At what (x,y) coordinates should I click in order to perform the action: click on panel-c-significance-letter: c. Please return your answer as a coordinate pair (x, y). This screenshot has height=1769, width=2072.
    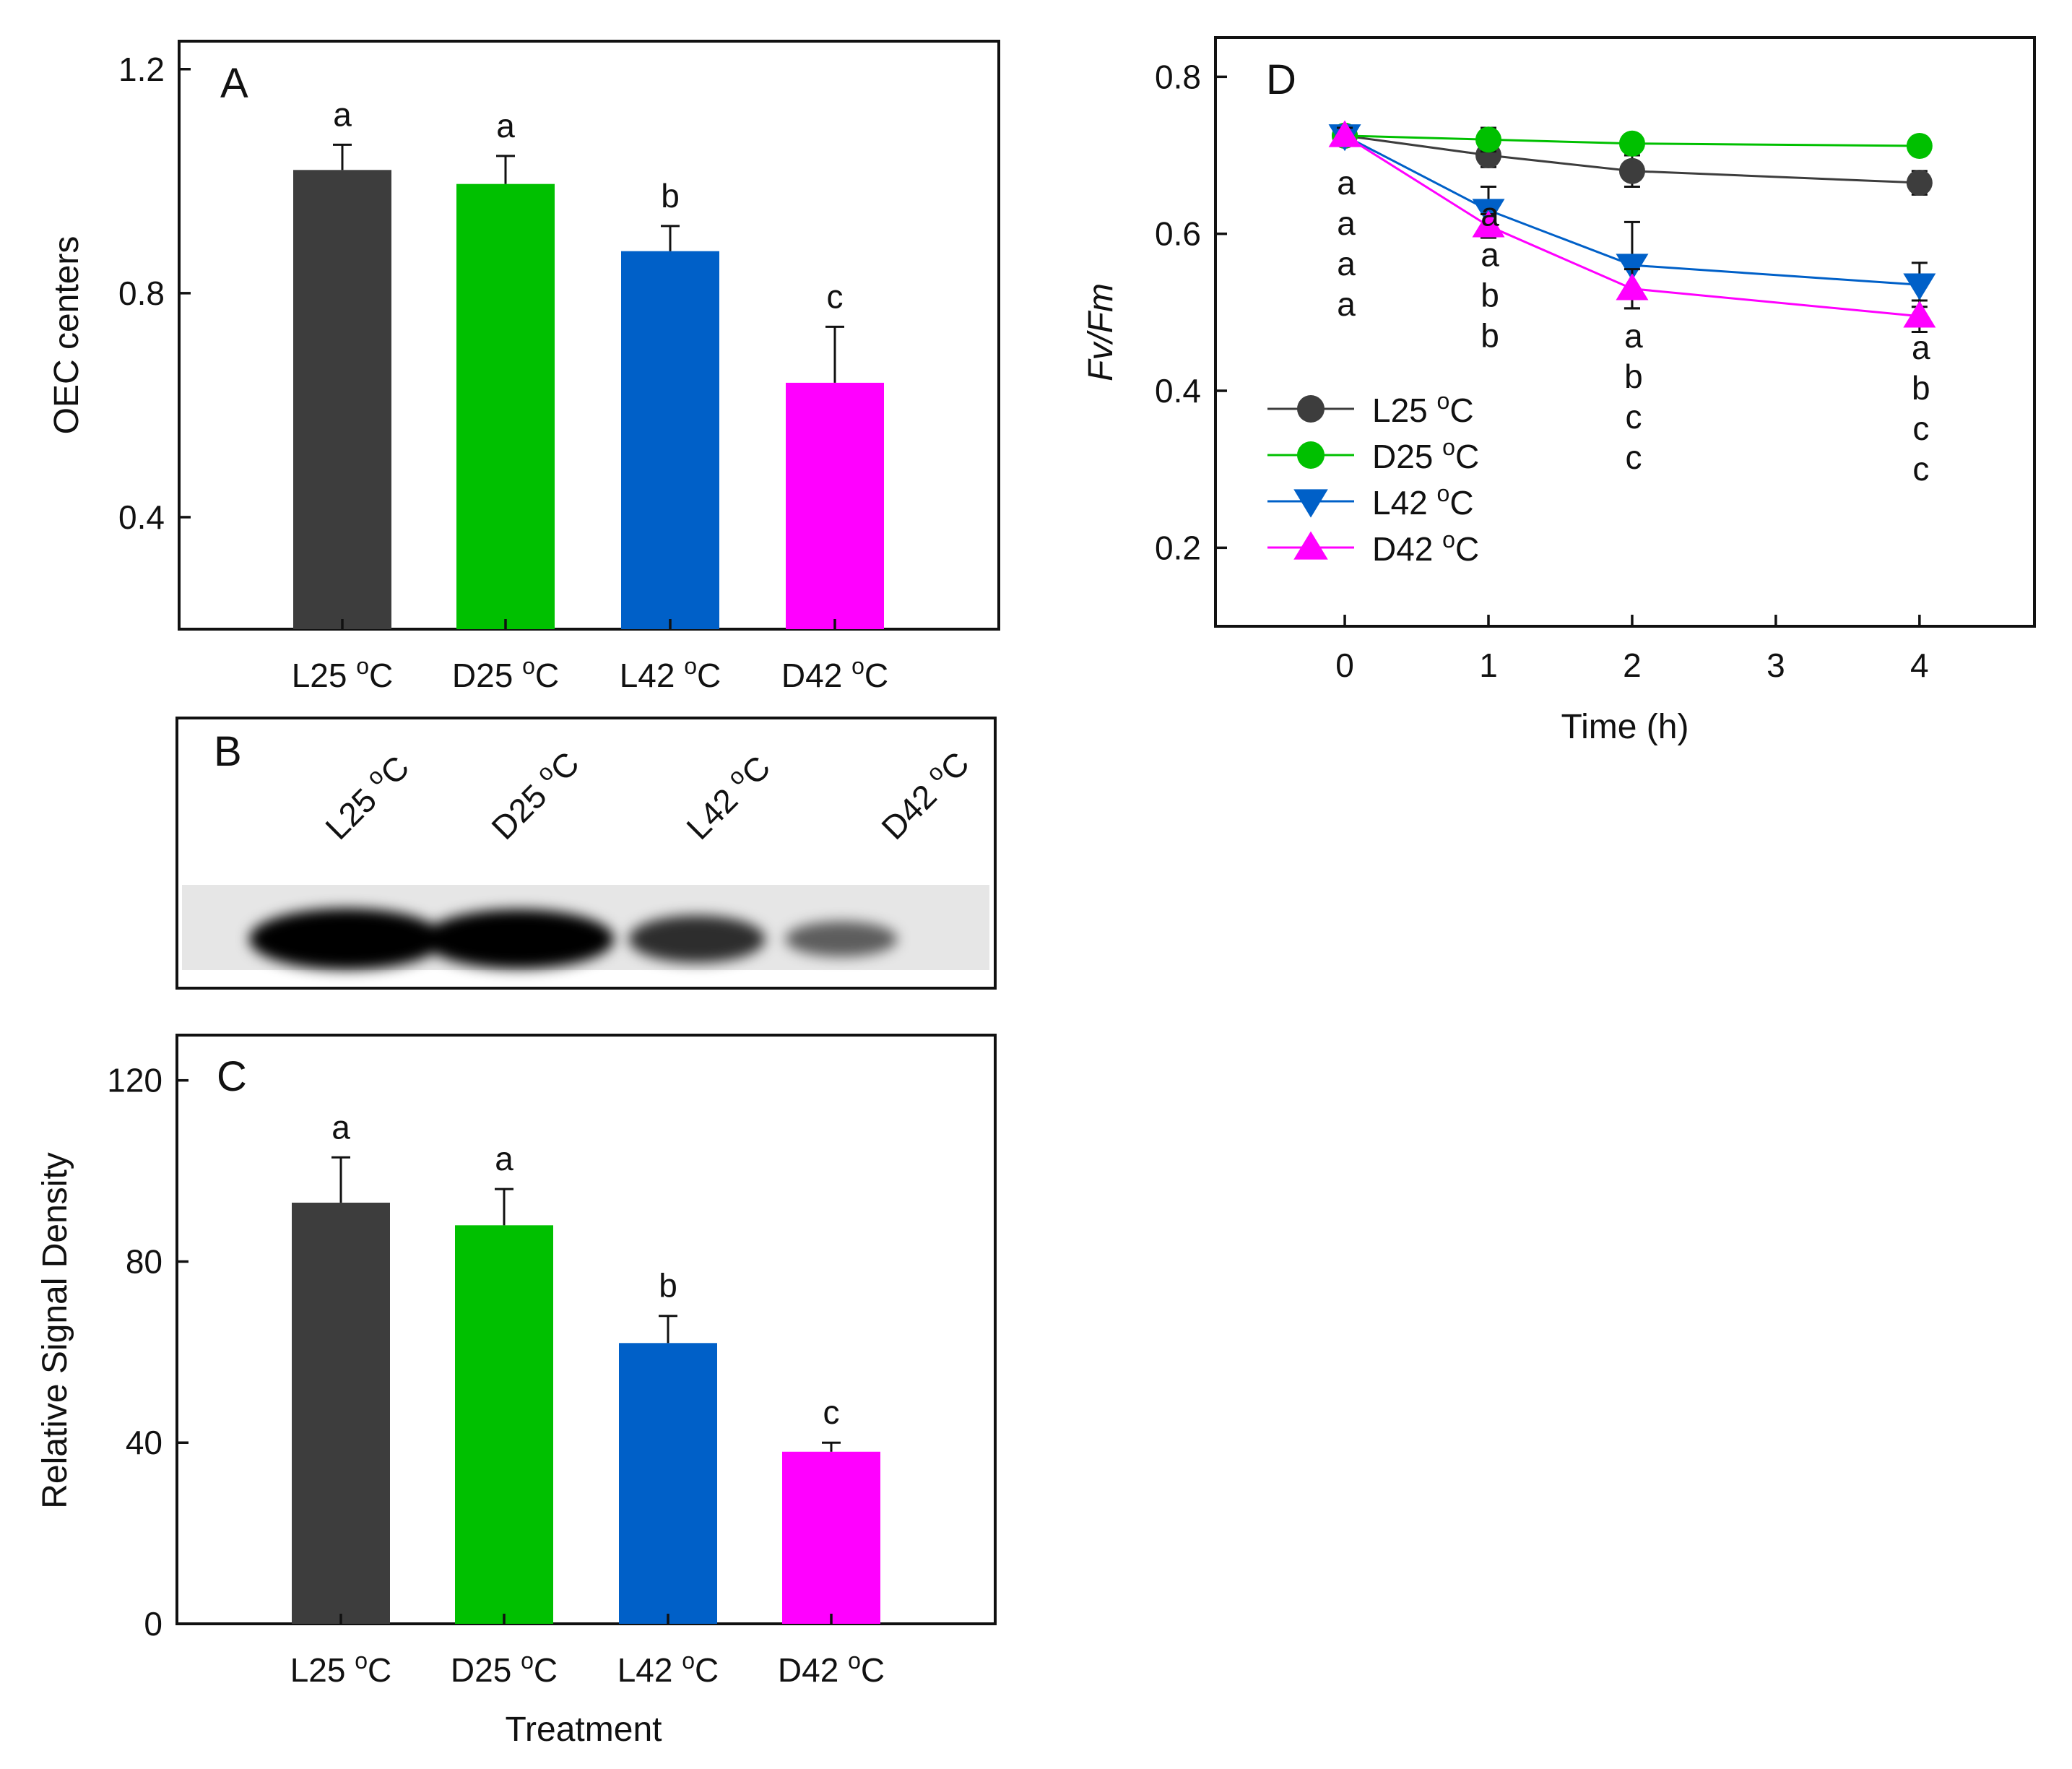
    Looking at the image, I should click on (832, 1412).